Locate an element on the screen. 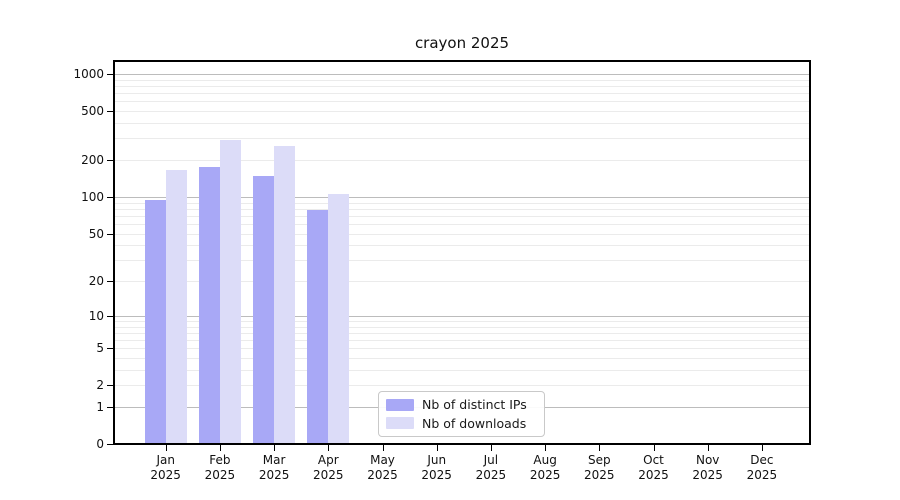 This screenshot has width=900, height=500. x-tick-label-feb-2025: Feb 2025 is located at coordinates (220, 467).